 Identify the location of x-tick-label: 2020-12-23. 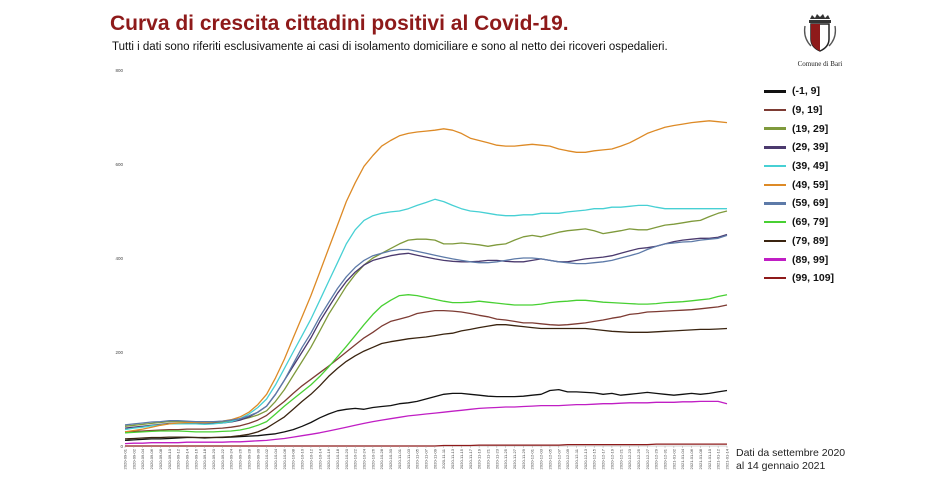
(629, 458).